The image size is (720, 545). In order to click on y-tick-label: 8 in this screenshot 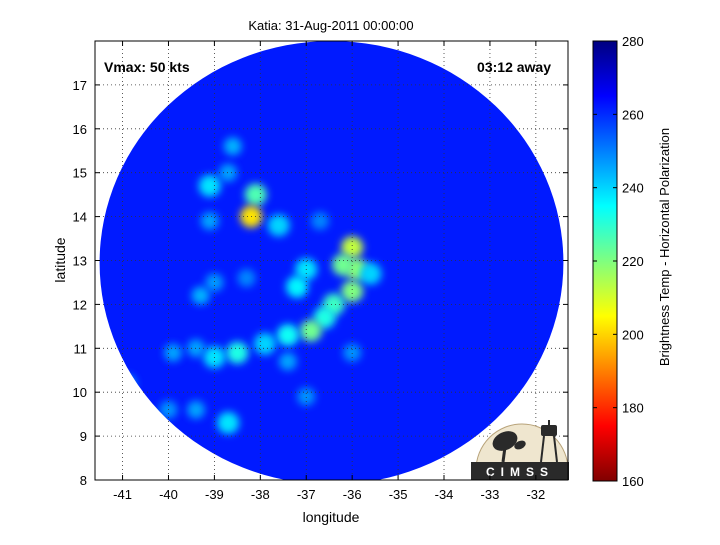, I will do `click(83, 480)`.